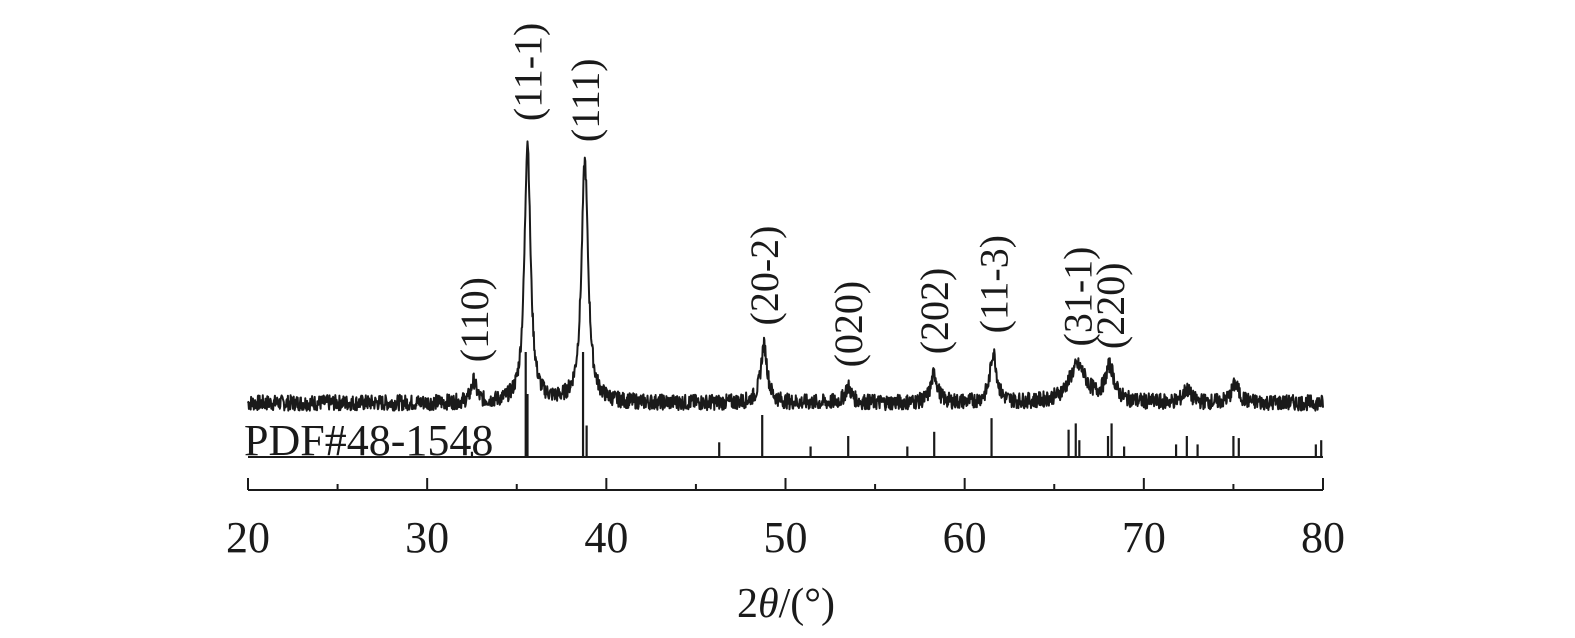 This screenshot has height=638, width=1575. What do you see at coordinates (248, 537) in the screenshot?
I see `x-tick-label: 20` at bounding box center [248, 537].